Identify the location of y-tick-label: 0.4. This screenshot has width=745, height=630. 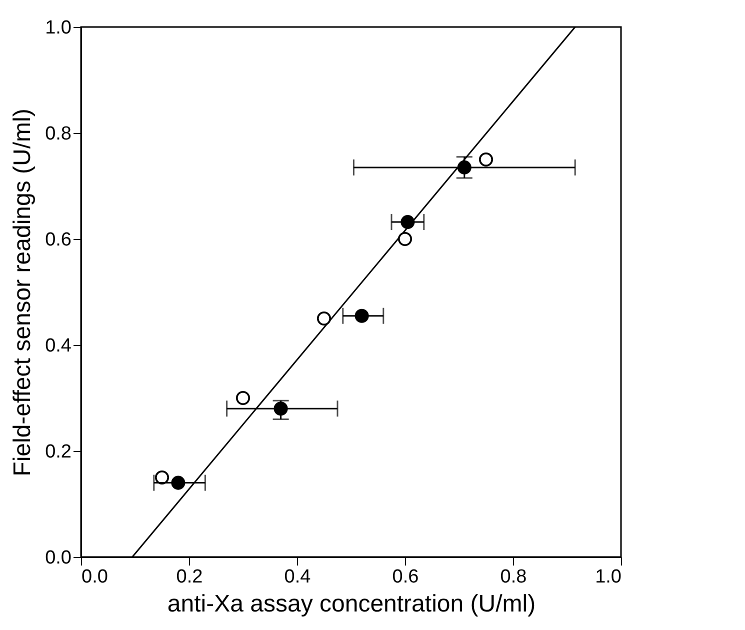
(58, 346).